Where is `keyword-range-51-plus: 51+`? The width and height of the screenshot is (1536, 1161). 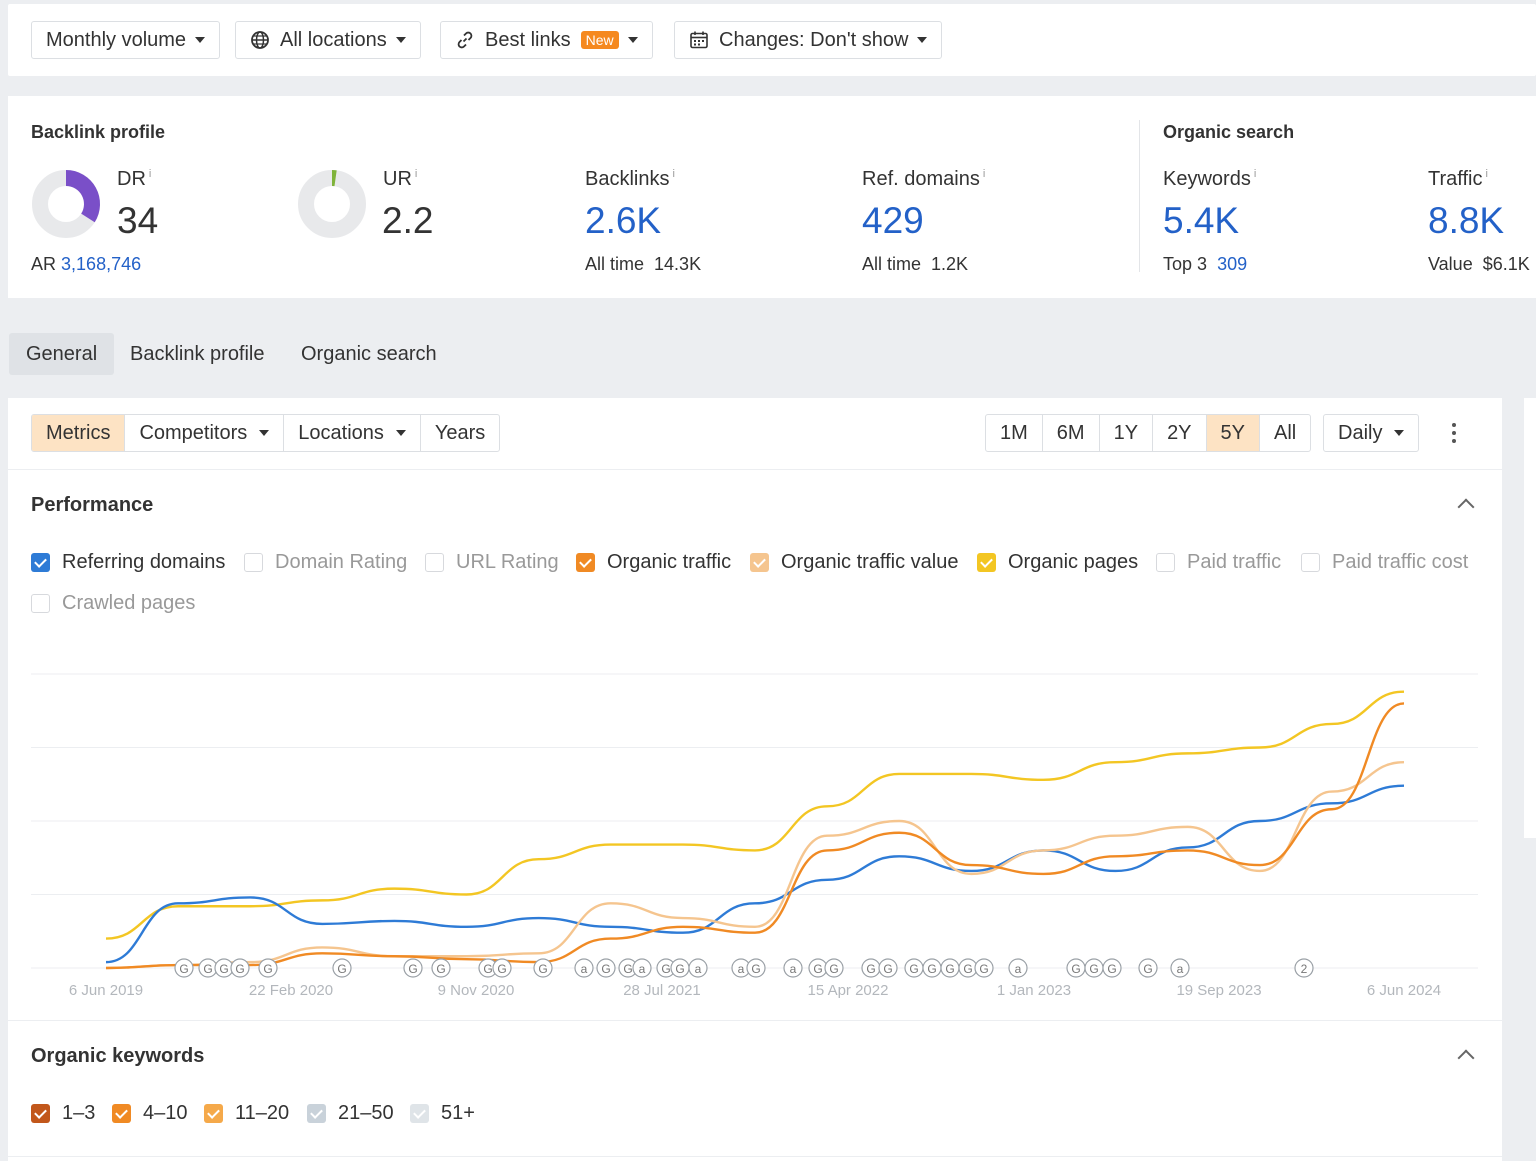 keyword-range-51-plus: 51+ is located at coordinates (442, 1113).